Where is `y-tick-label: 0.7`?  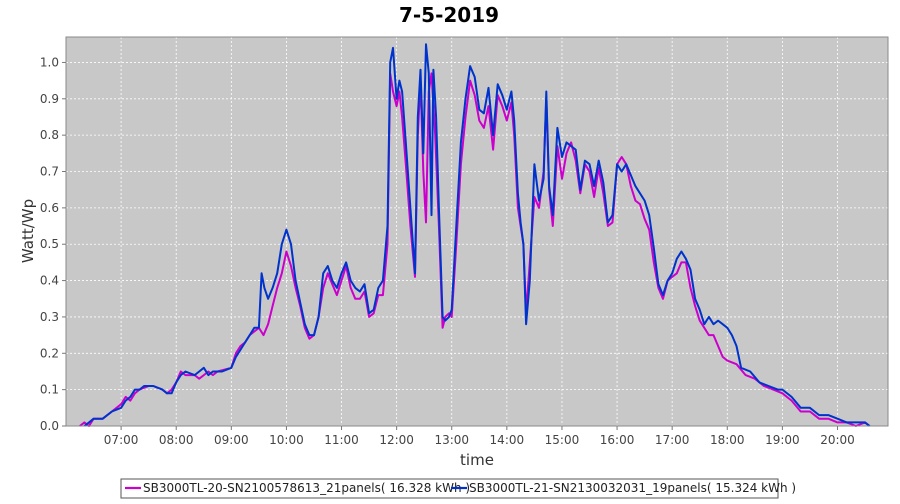
y-tick-label: 0.7 is located at coordinates (49, 172).